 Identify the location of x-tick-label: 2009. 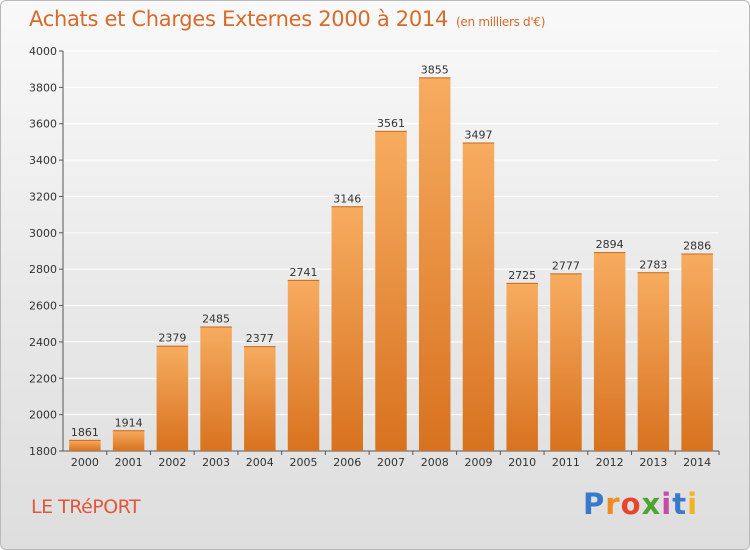
(478, 462).